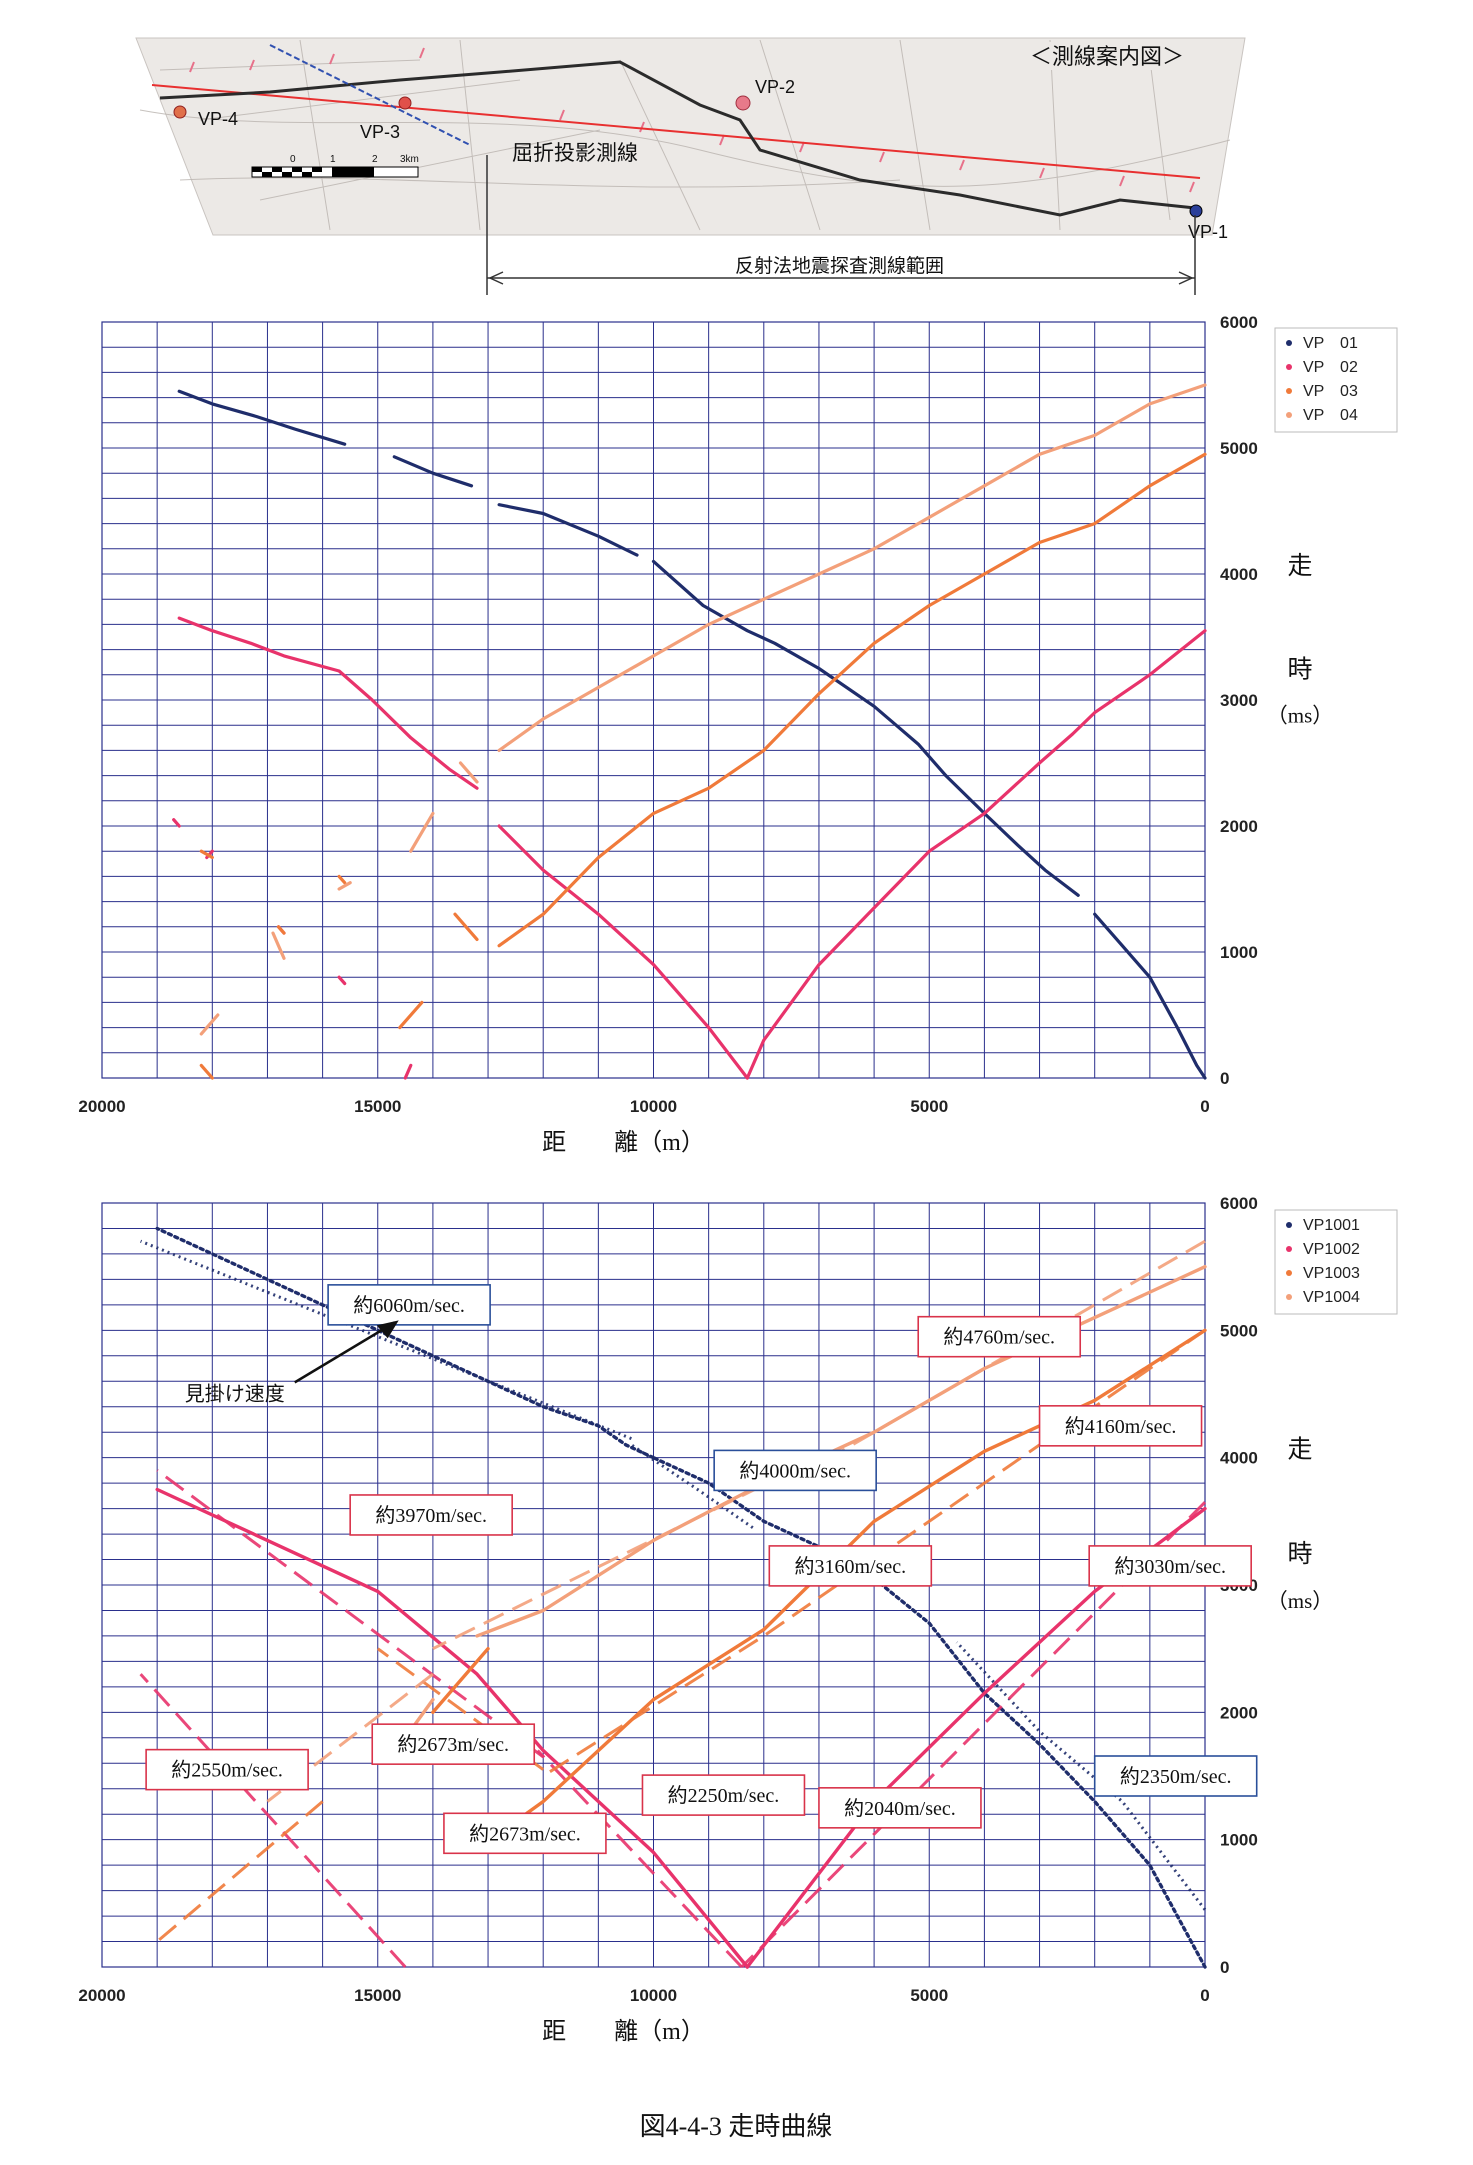  I want to click on velocity-label: 約2673m/sec., so click(453, 1744).